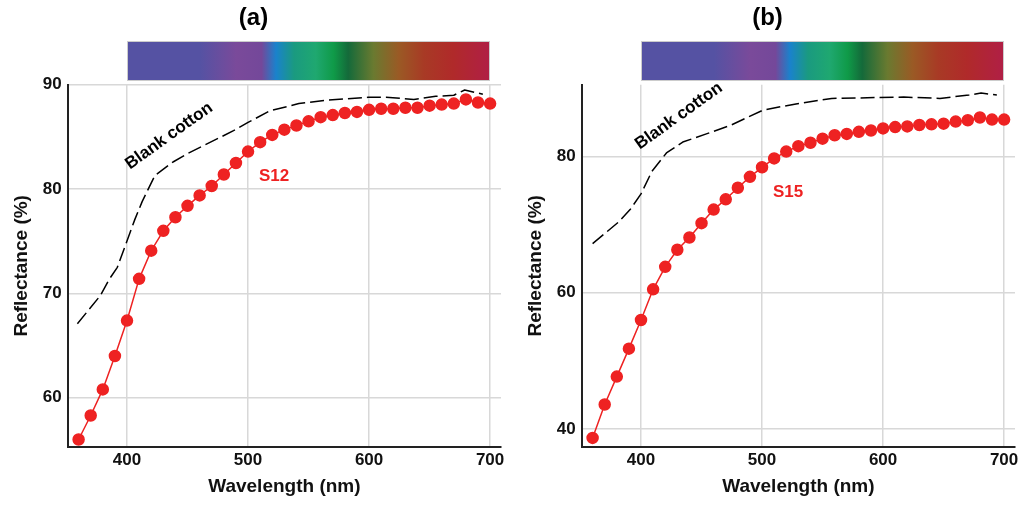 This screenshot has width=1027, height=508. Describe the element at coordinates (52, 293) in the screenshot. I see `y-tick-label: 70` at that location.